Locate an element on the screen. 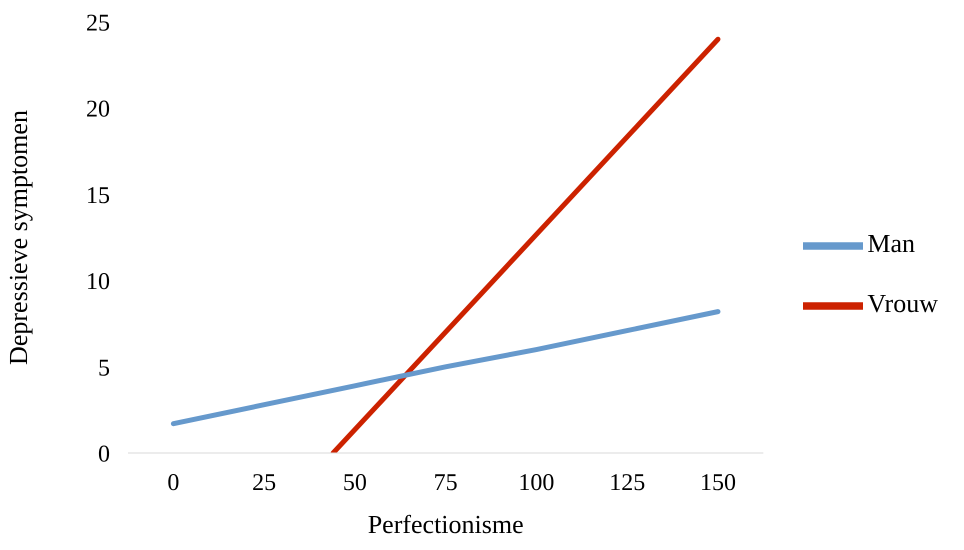  y-tick-label: 0 is located at coordinates (104, 455).